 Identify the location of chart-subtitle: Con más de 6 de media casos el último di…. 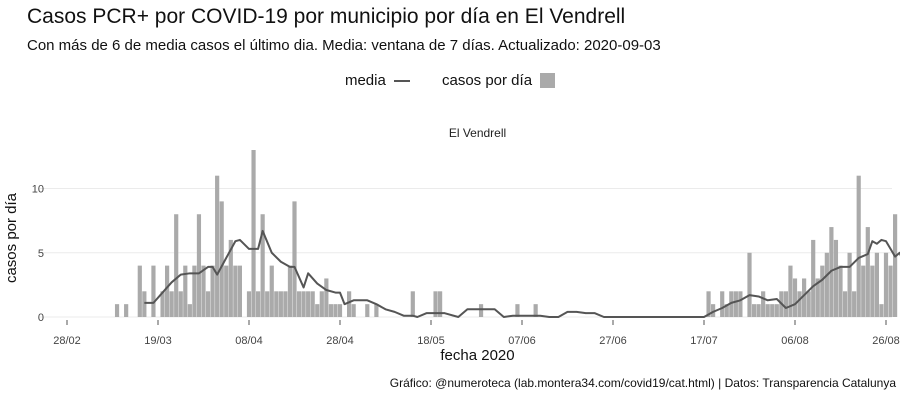
(344, 45).